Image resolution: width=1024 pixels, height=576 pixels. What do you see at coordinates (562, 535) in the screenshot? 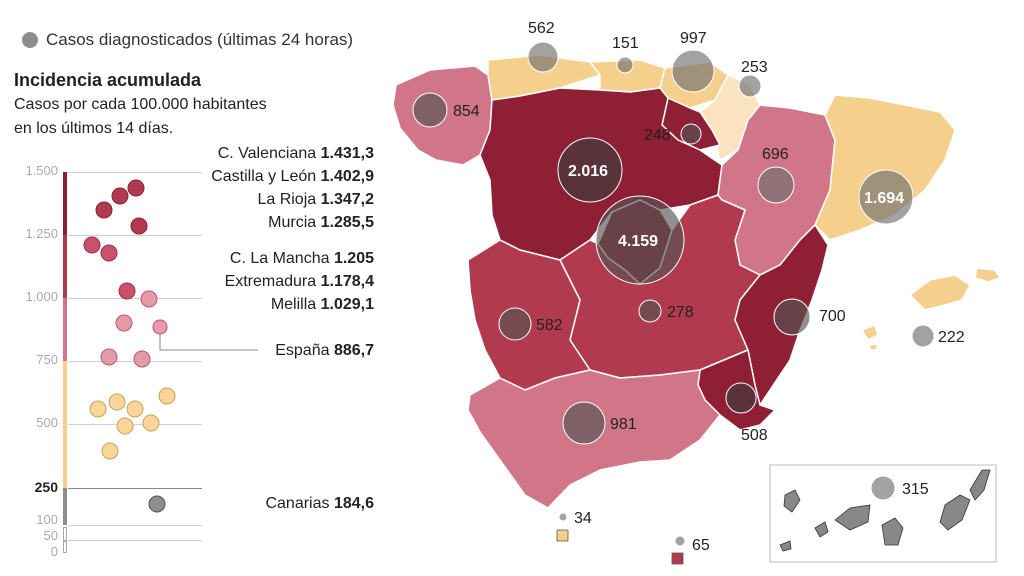
I see `region-ceuta` at bounding box center [562, 535].